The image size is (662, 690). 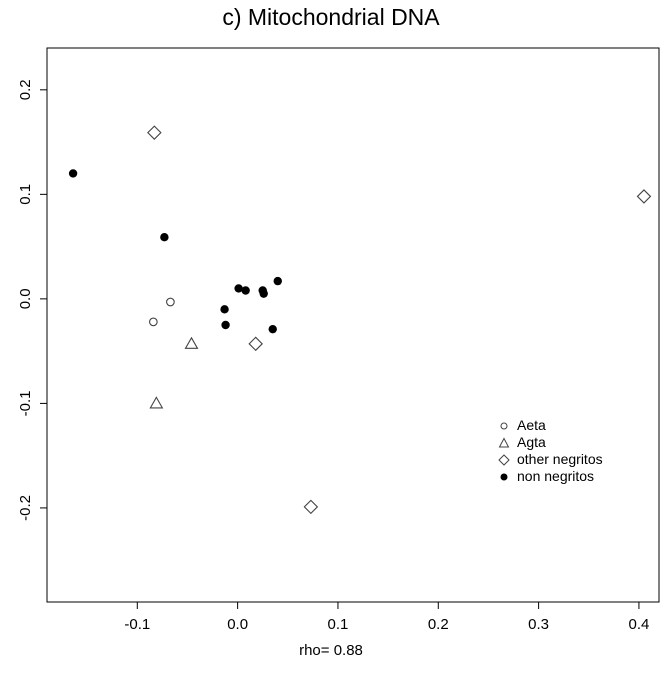 I want to click on legend: Aeta Agta other negritos non negritos, so click(x=550, y=451).